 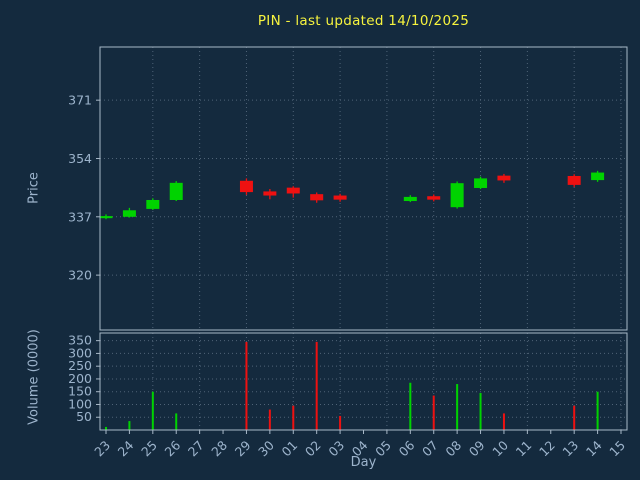 What do you see at coordinates (80, 100) in the screenshot?
I see `price-tick-label: 371` at bounding box center [80, 100].